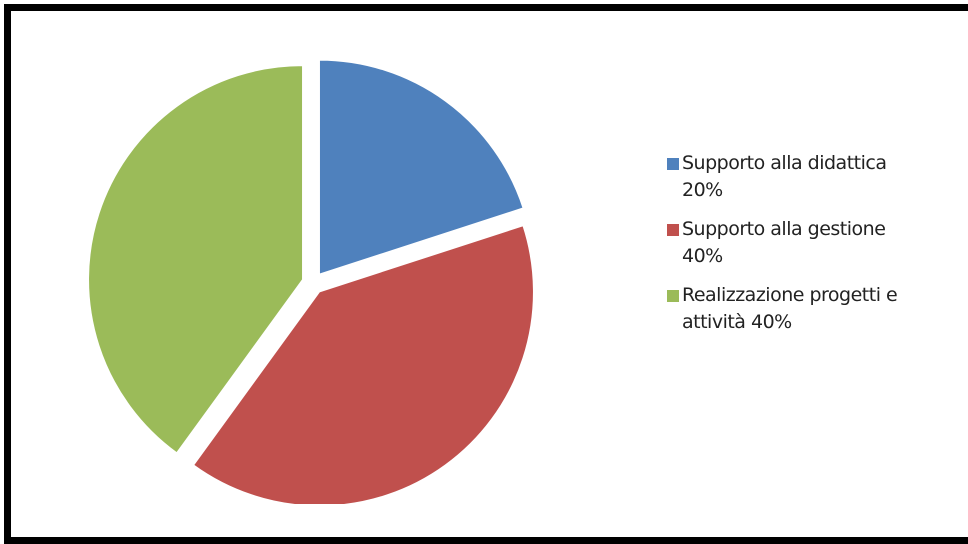 This screenshot has width=968, height=544. I want to click on legend-item-didattica: Supporto alla didattica 20%, so click(817, 177).